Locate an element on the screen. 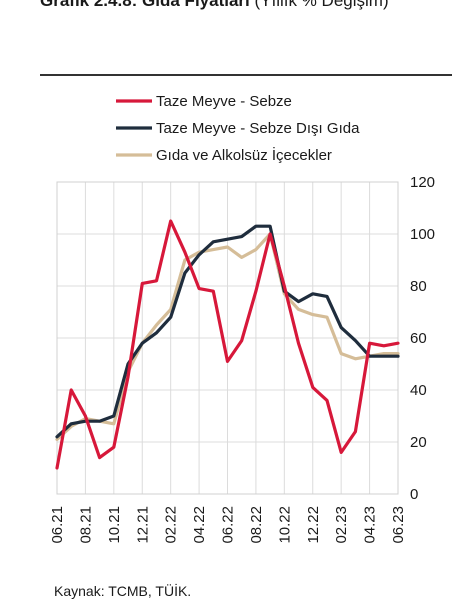  x-tick-label: 08.22 is located at coordinates (256, 525).